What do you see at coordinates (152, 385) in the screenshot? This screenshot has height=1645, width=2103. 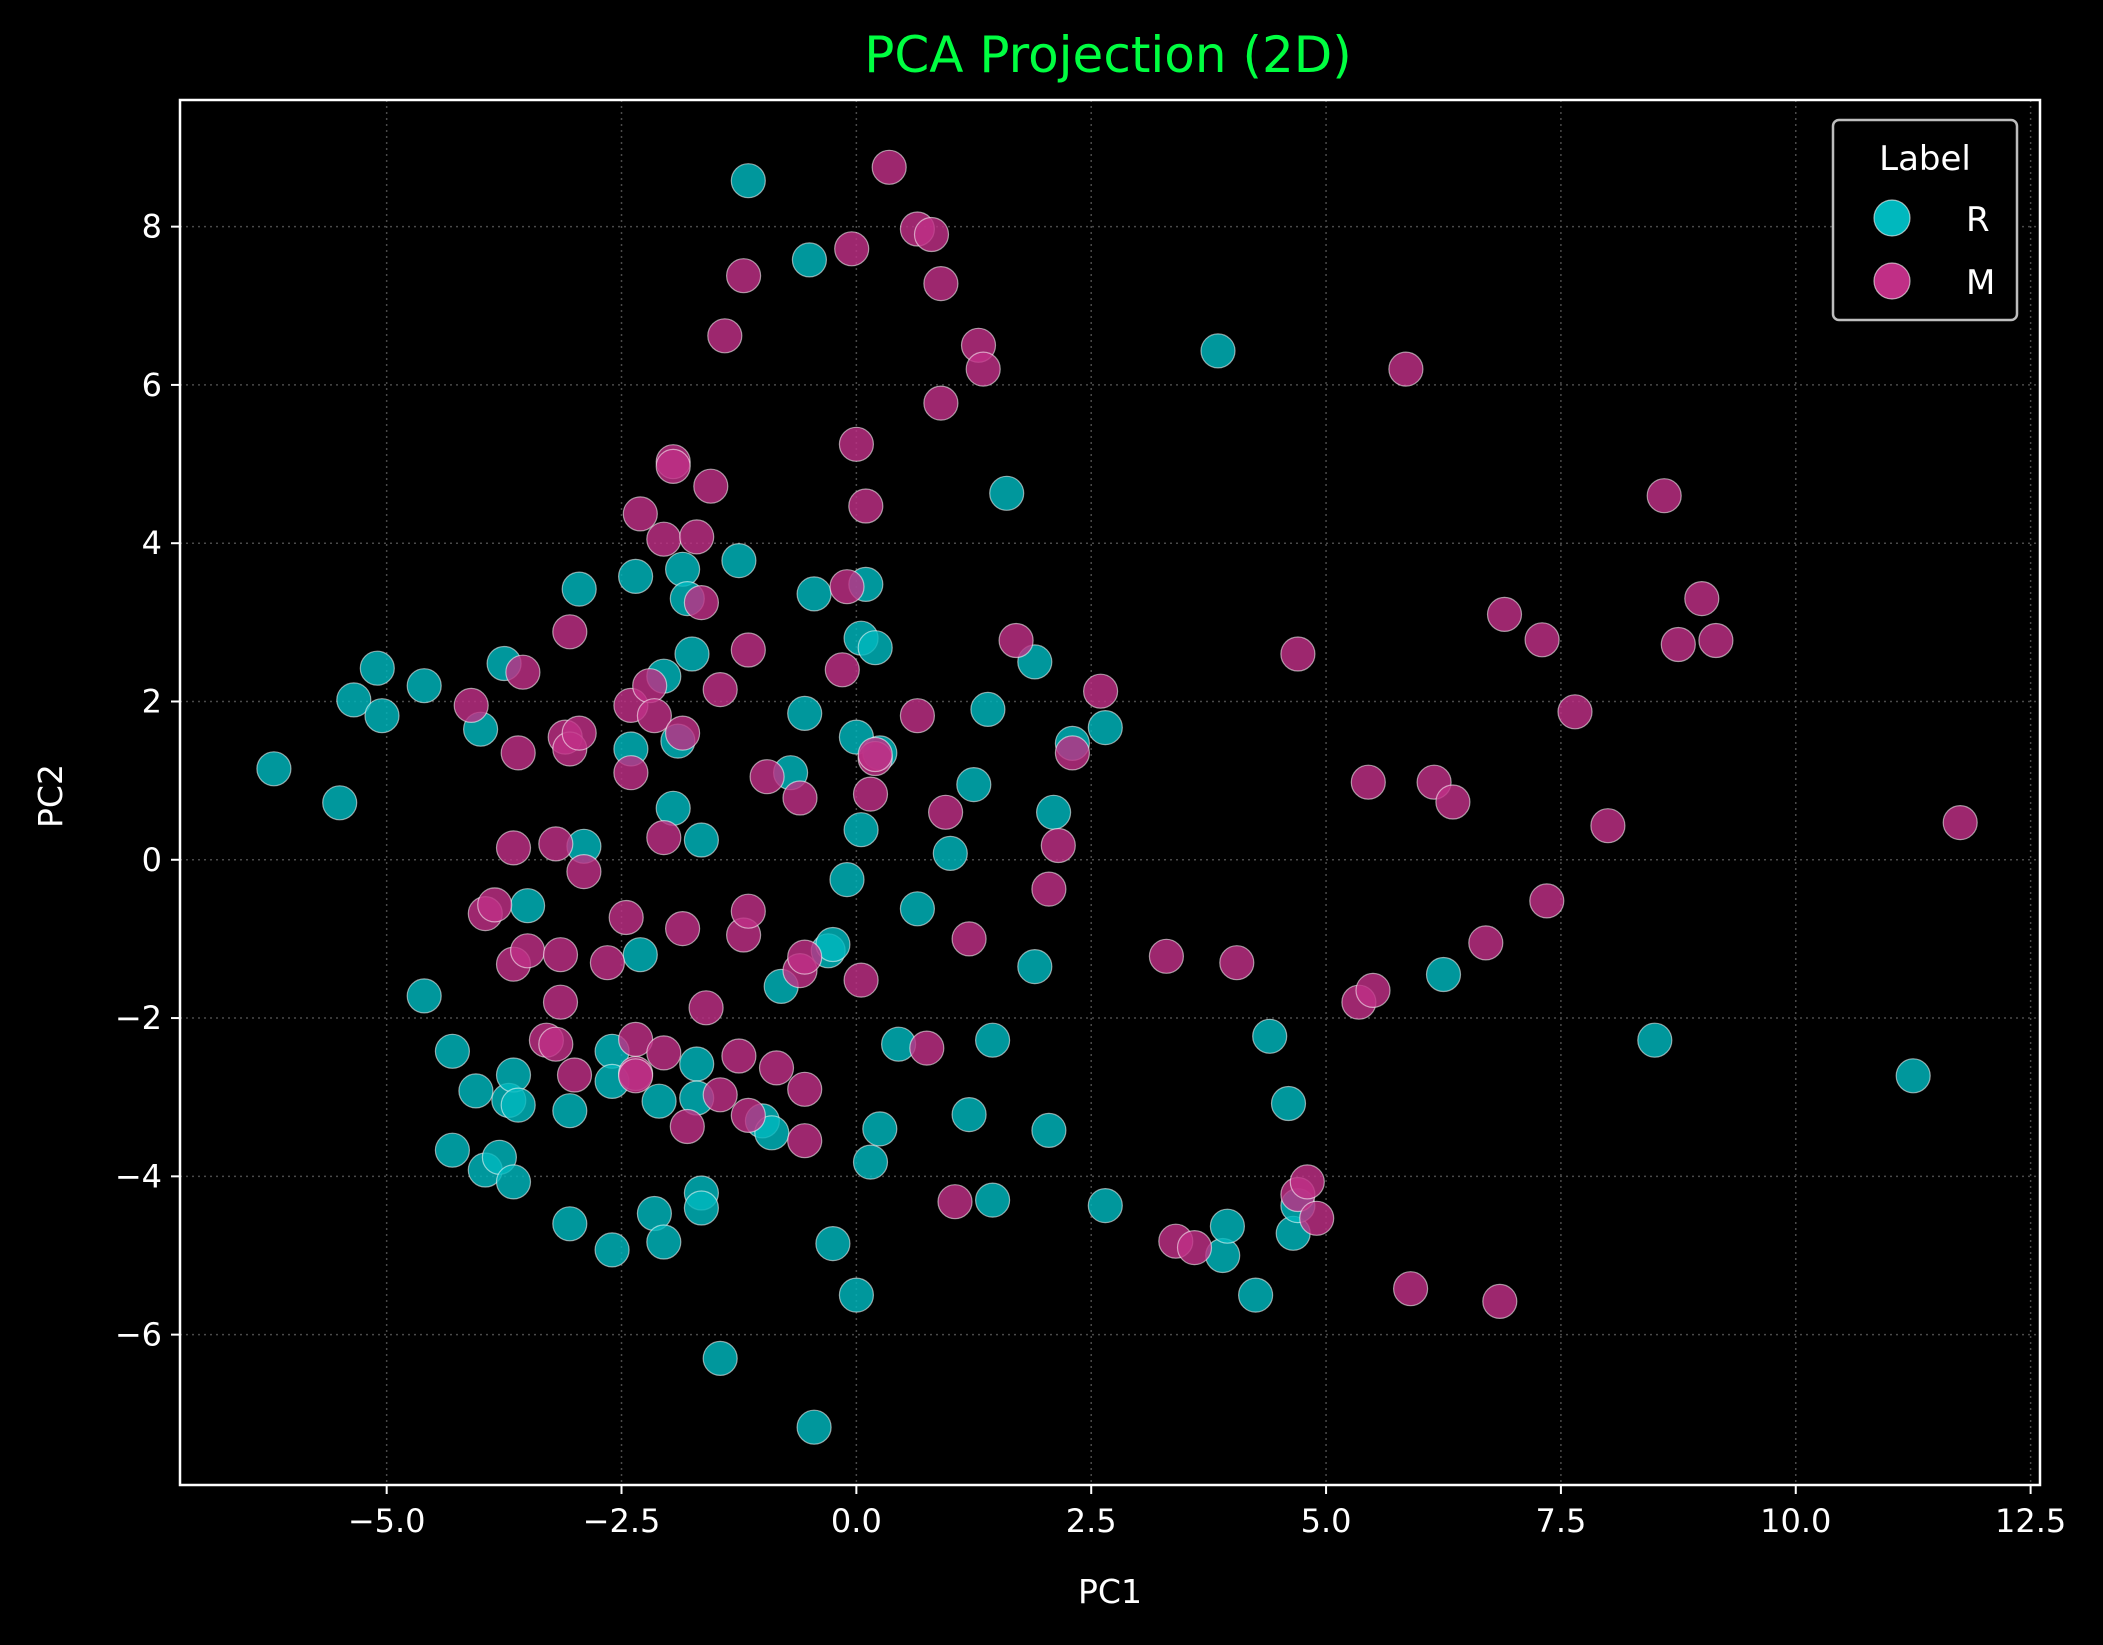 I see `y-tick-label: 6` at bounding box center [152, 385].